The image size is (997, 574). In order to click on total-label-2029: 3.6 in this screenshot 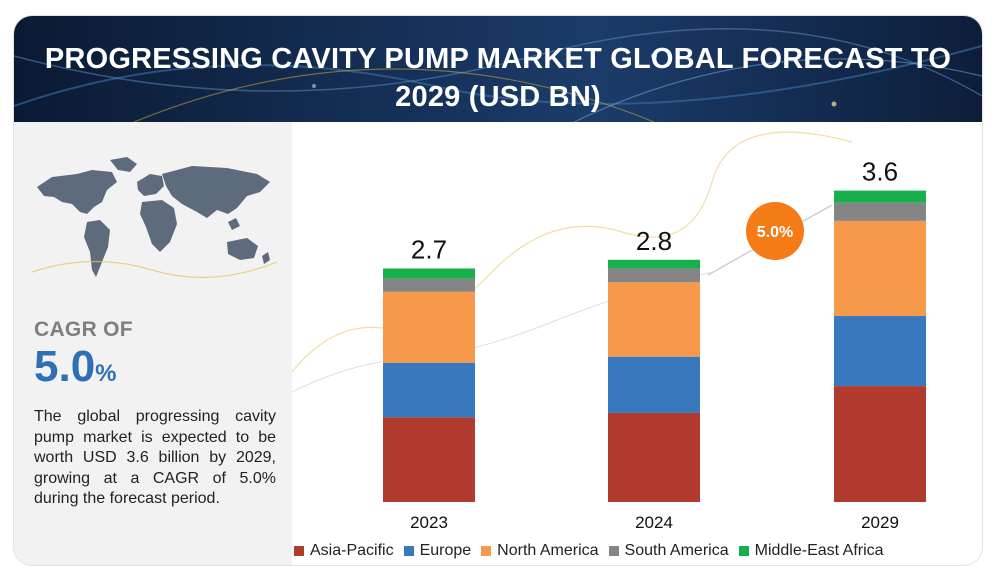, I will do `click(880, 172)`.